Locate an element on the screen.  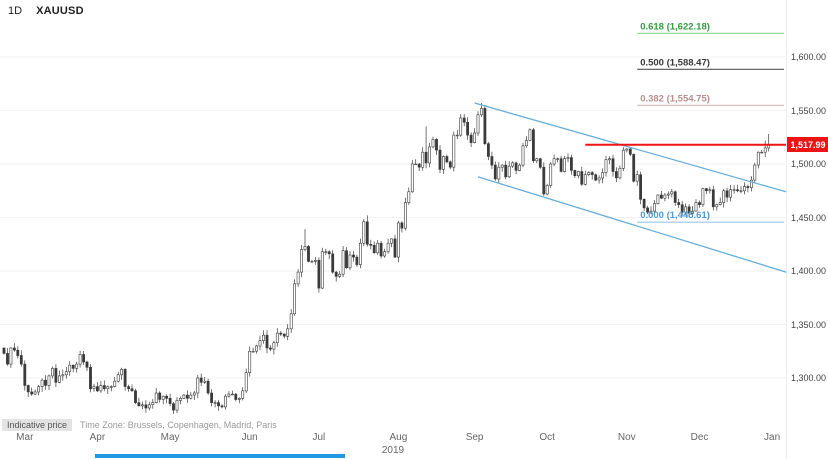
chart-toolbar: 1D XAUUSD is located at coordinates (46, 11).